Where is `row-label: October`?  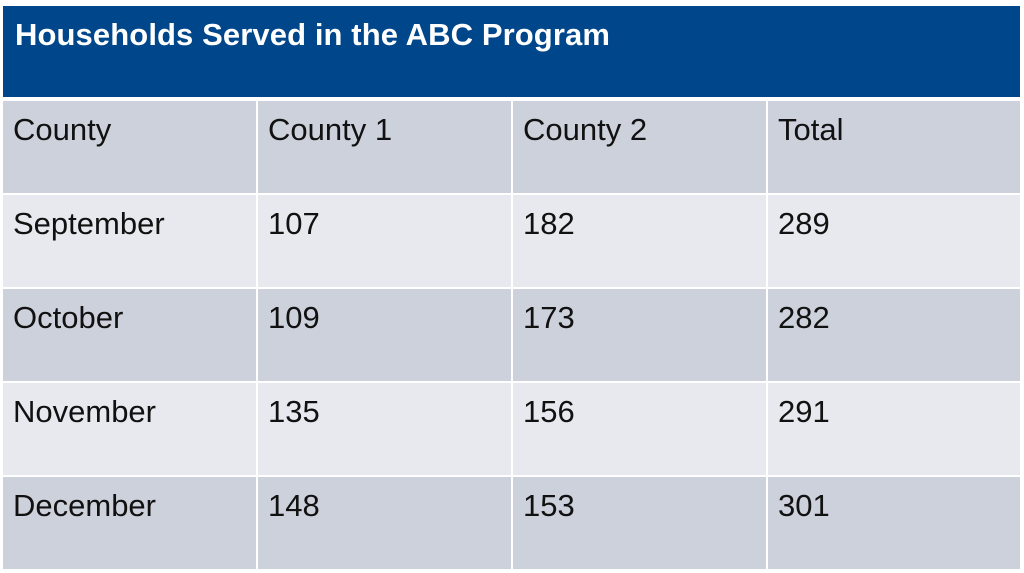 row-label: October is located at coordinates (129, 335).